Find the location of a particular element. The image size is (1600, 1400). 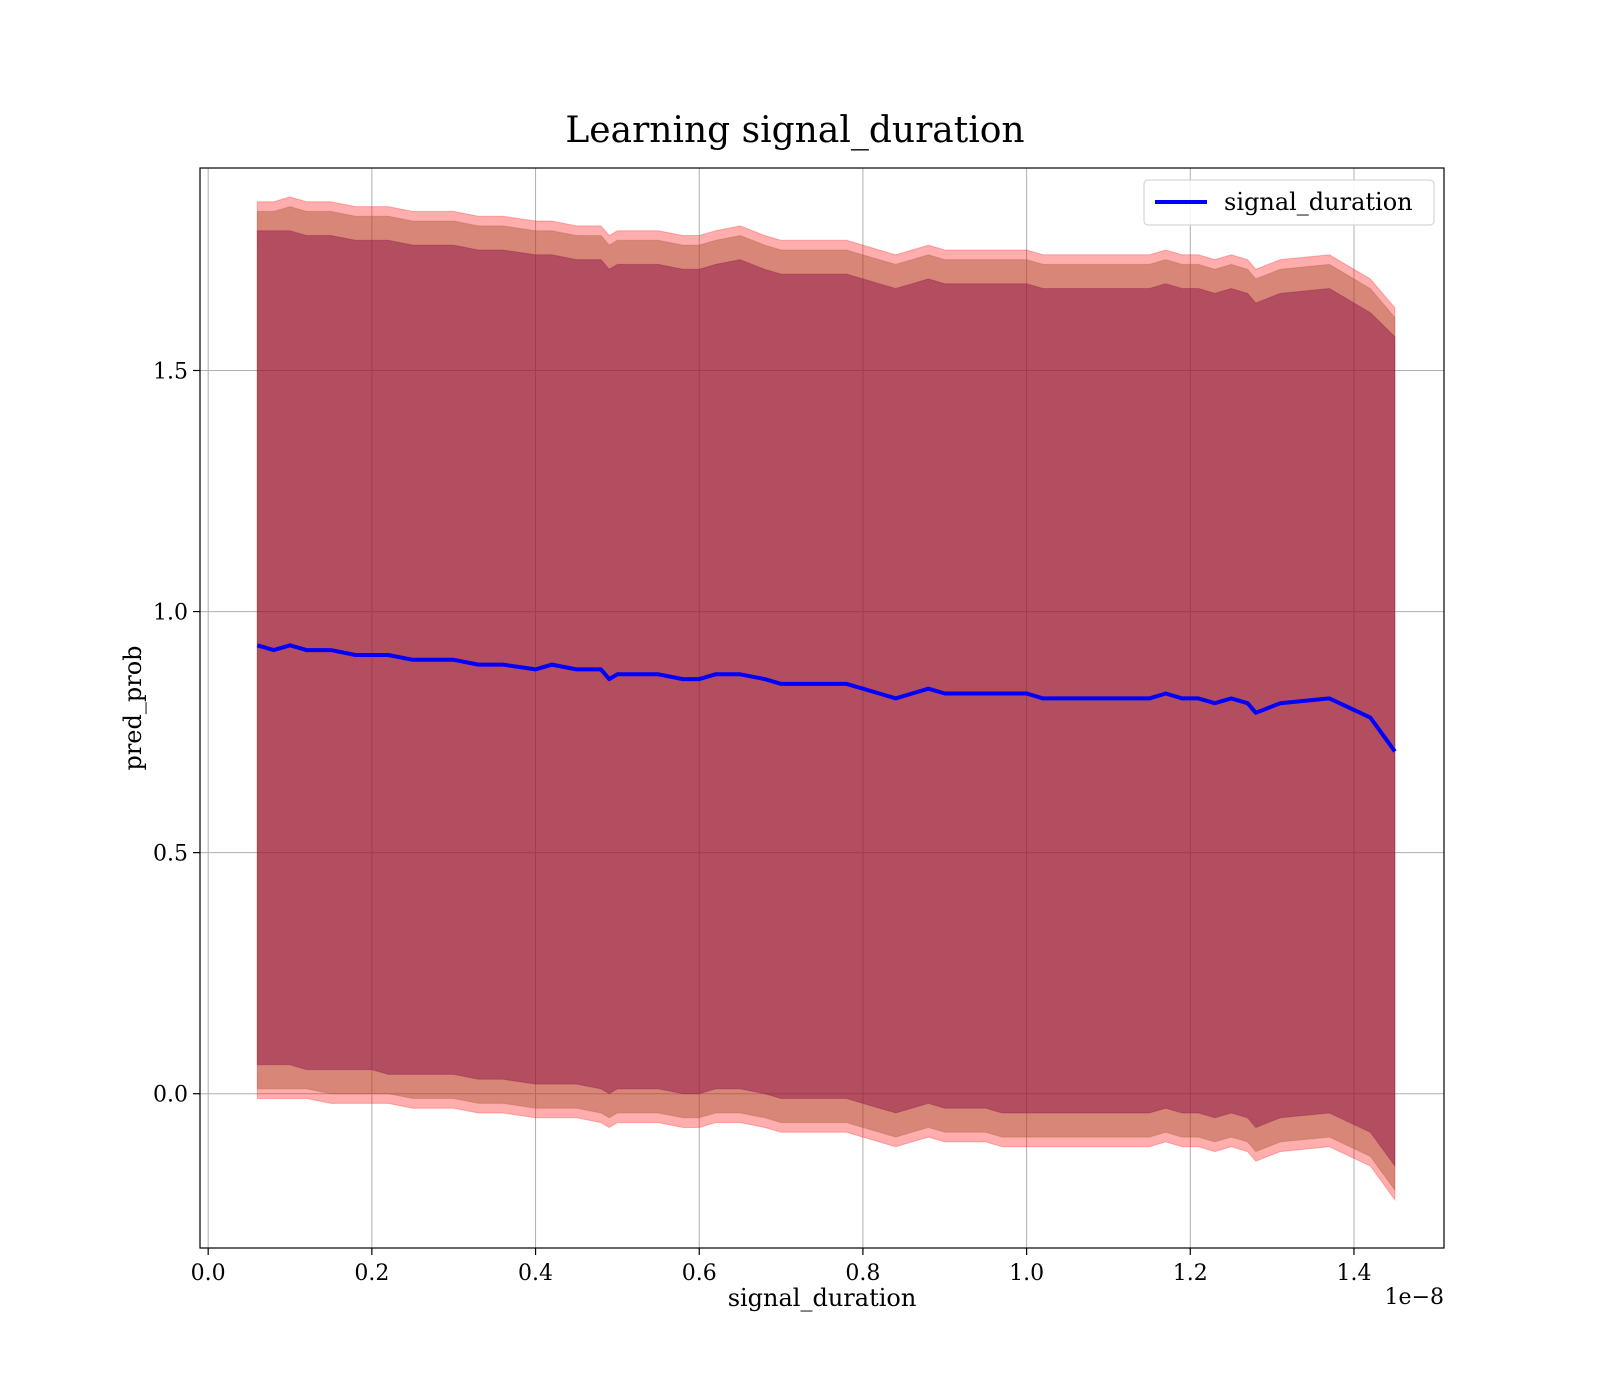

y-tick-label-0: 0.0 is located at coordinates (170, 1095).